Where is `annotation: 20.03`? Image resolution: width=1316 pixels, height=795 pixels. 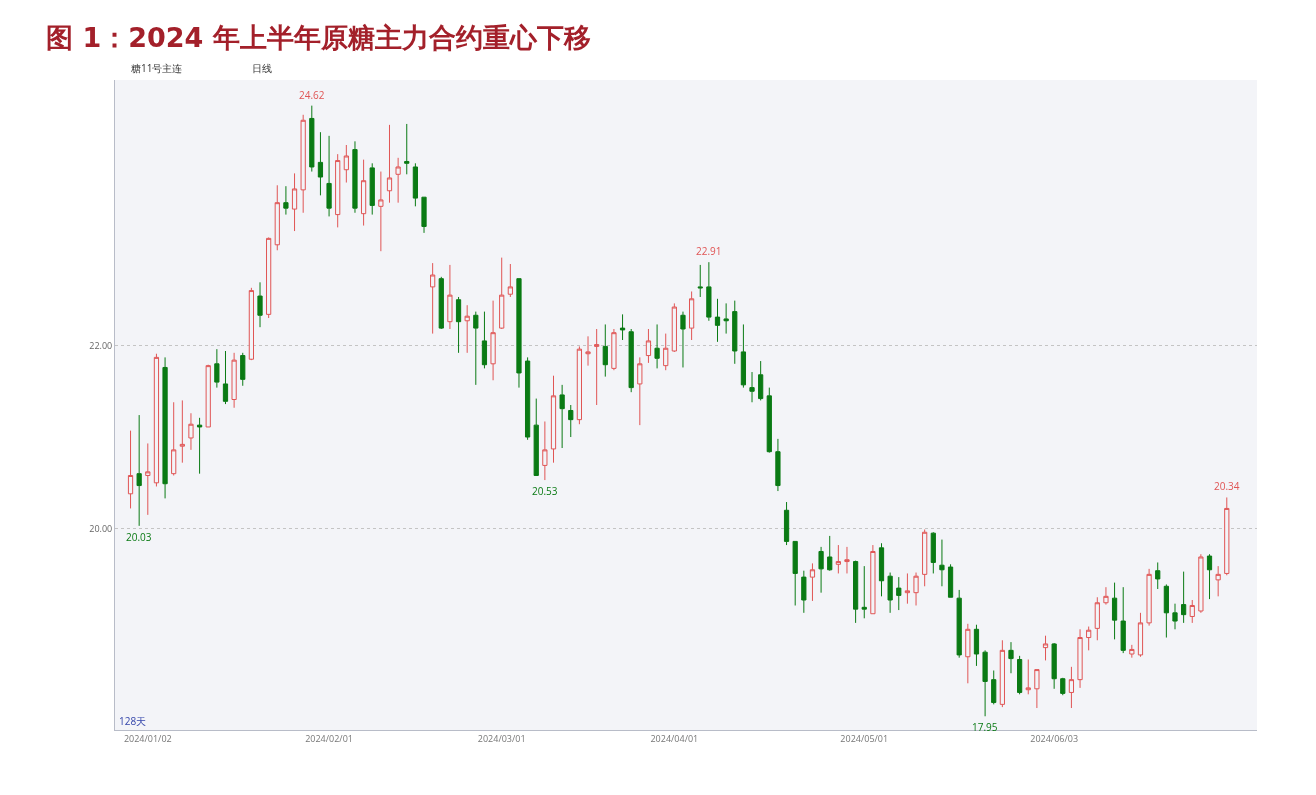 annotation: 20.03 is located at coordinates (139, 537).